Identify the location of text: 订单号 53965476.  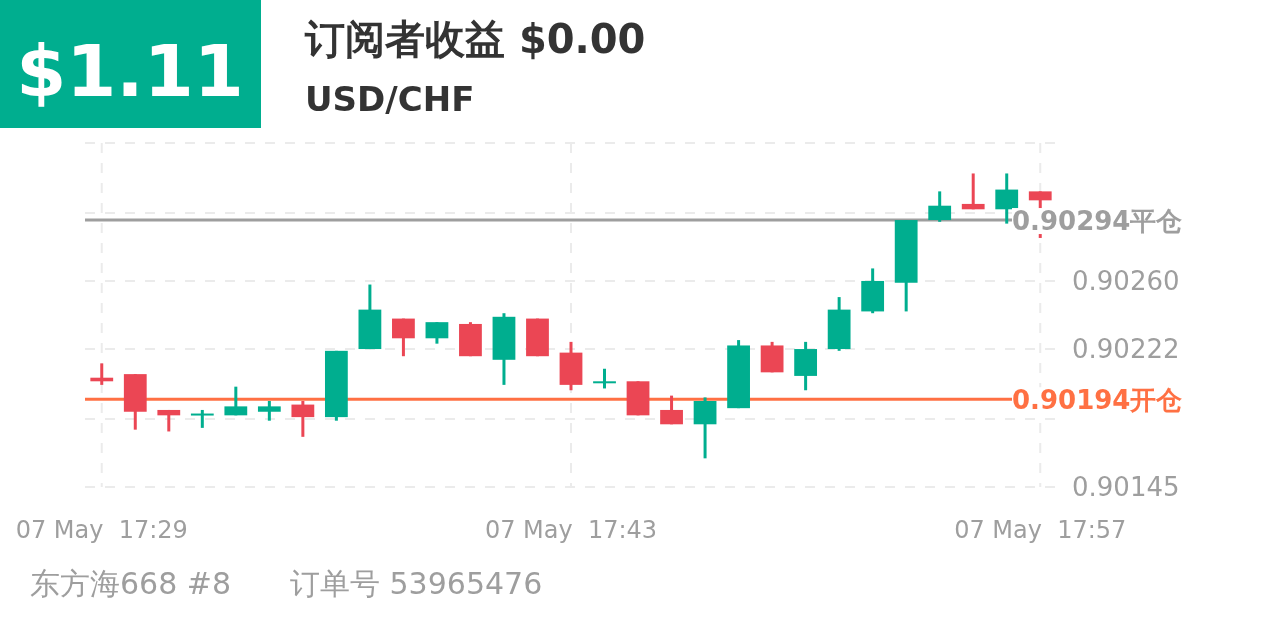
(416, 583).